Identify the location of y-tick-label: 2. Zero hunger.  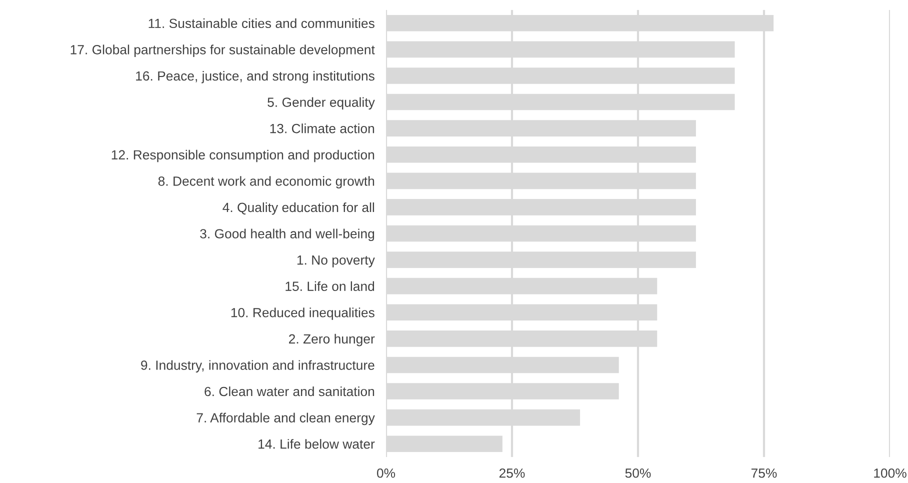
(332, 340).